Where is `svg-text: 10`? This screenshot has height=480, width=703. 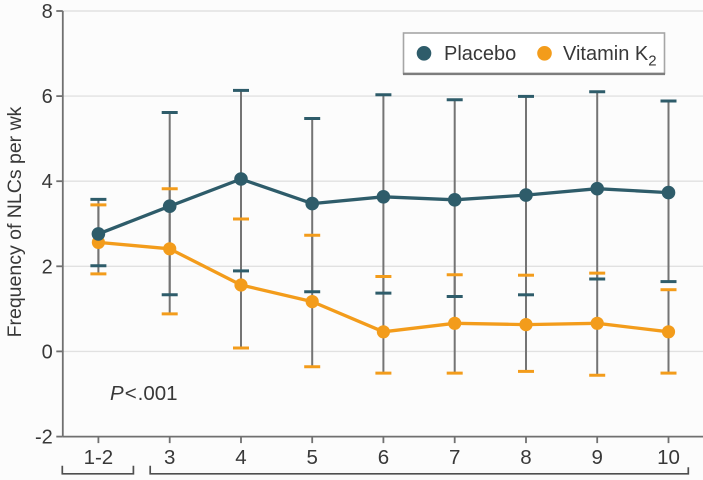 svg-text: 10 is located at coordinates (668, 457).